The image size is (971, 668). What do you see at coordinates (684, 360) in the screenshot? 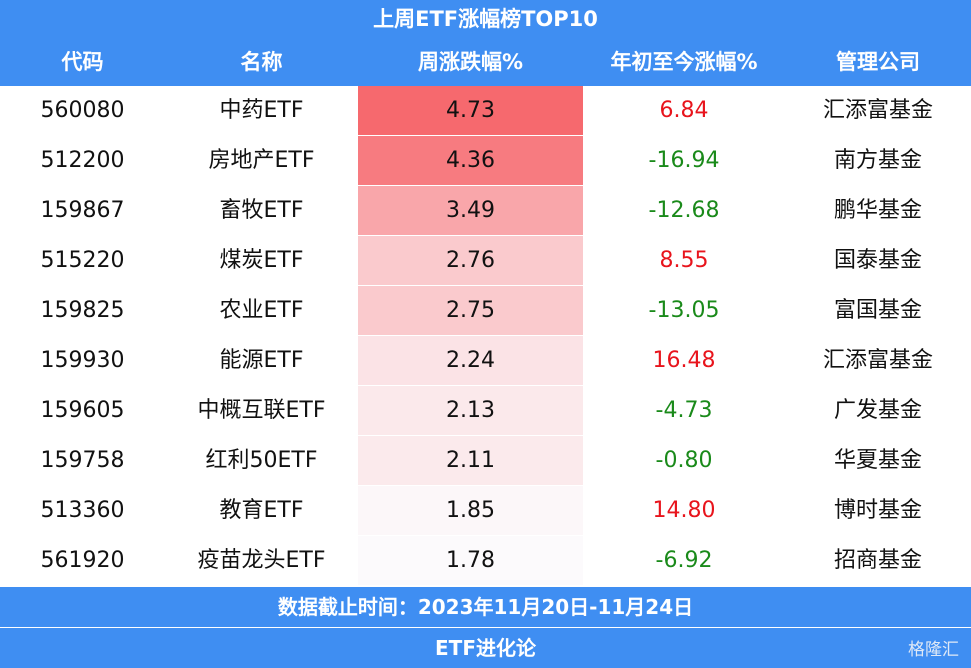
I see `ytd-change: 16.48` at bounding box center [684, 360].